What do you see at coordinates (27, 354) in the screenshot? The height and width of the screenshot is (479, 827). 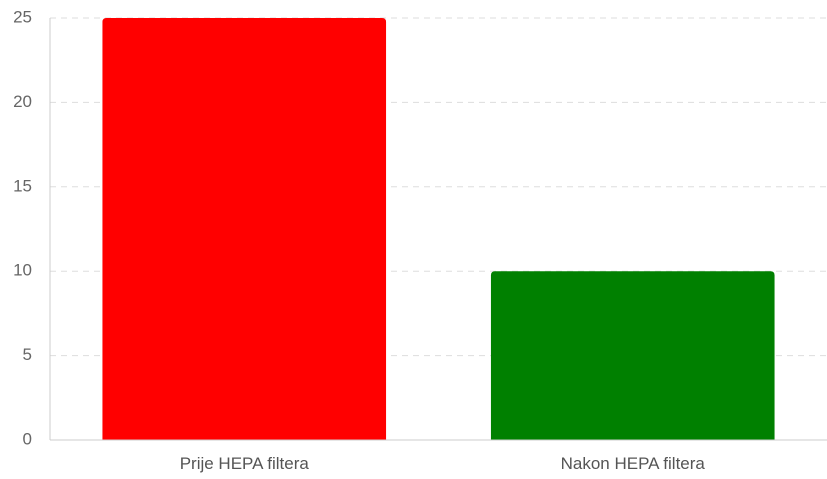 I see `y-tick-label: 5` at bounding box center [27, 354].